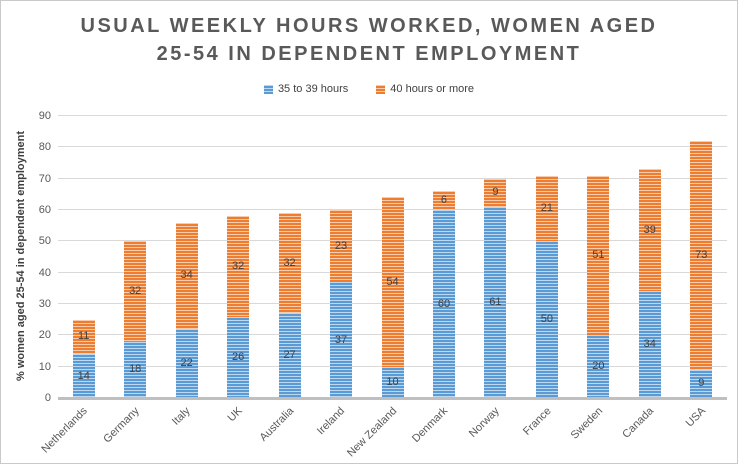 The width and height of the screenshot is (738, 464). I want to click on bar-data-label: 54, so click(392, 281).